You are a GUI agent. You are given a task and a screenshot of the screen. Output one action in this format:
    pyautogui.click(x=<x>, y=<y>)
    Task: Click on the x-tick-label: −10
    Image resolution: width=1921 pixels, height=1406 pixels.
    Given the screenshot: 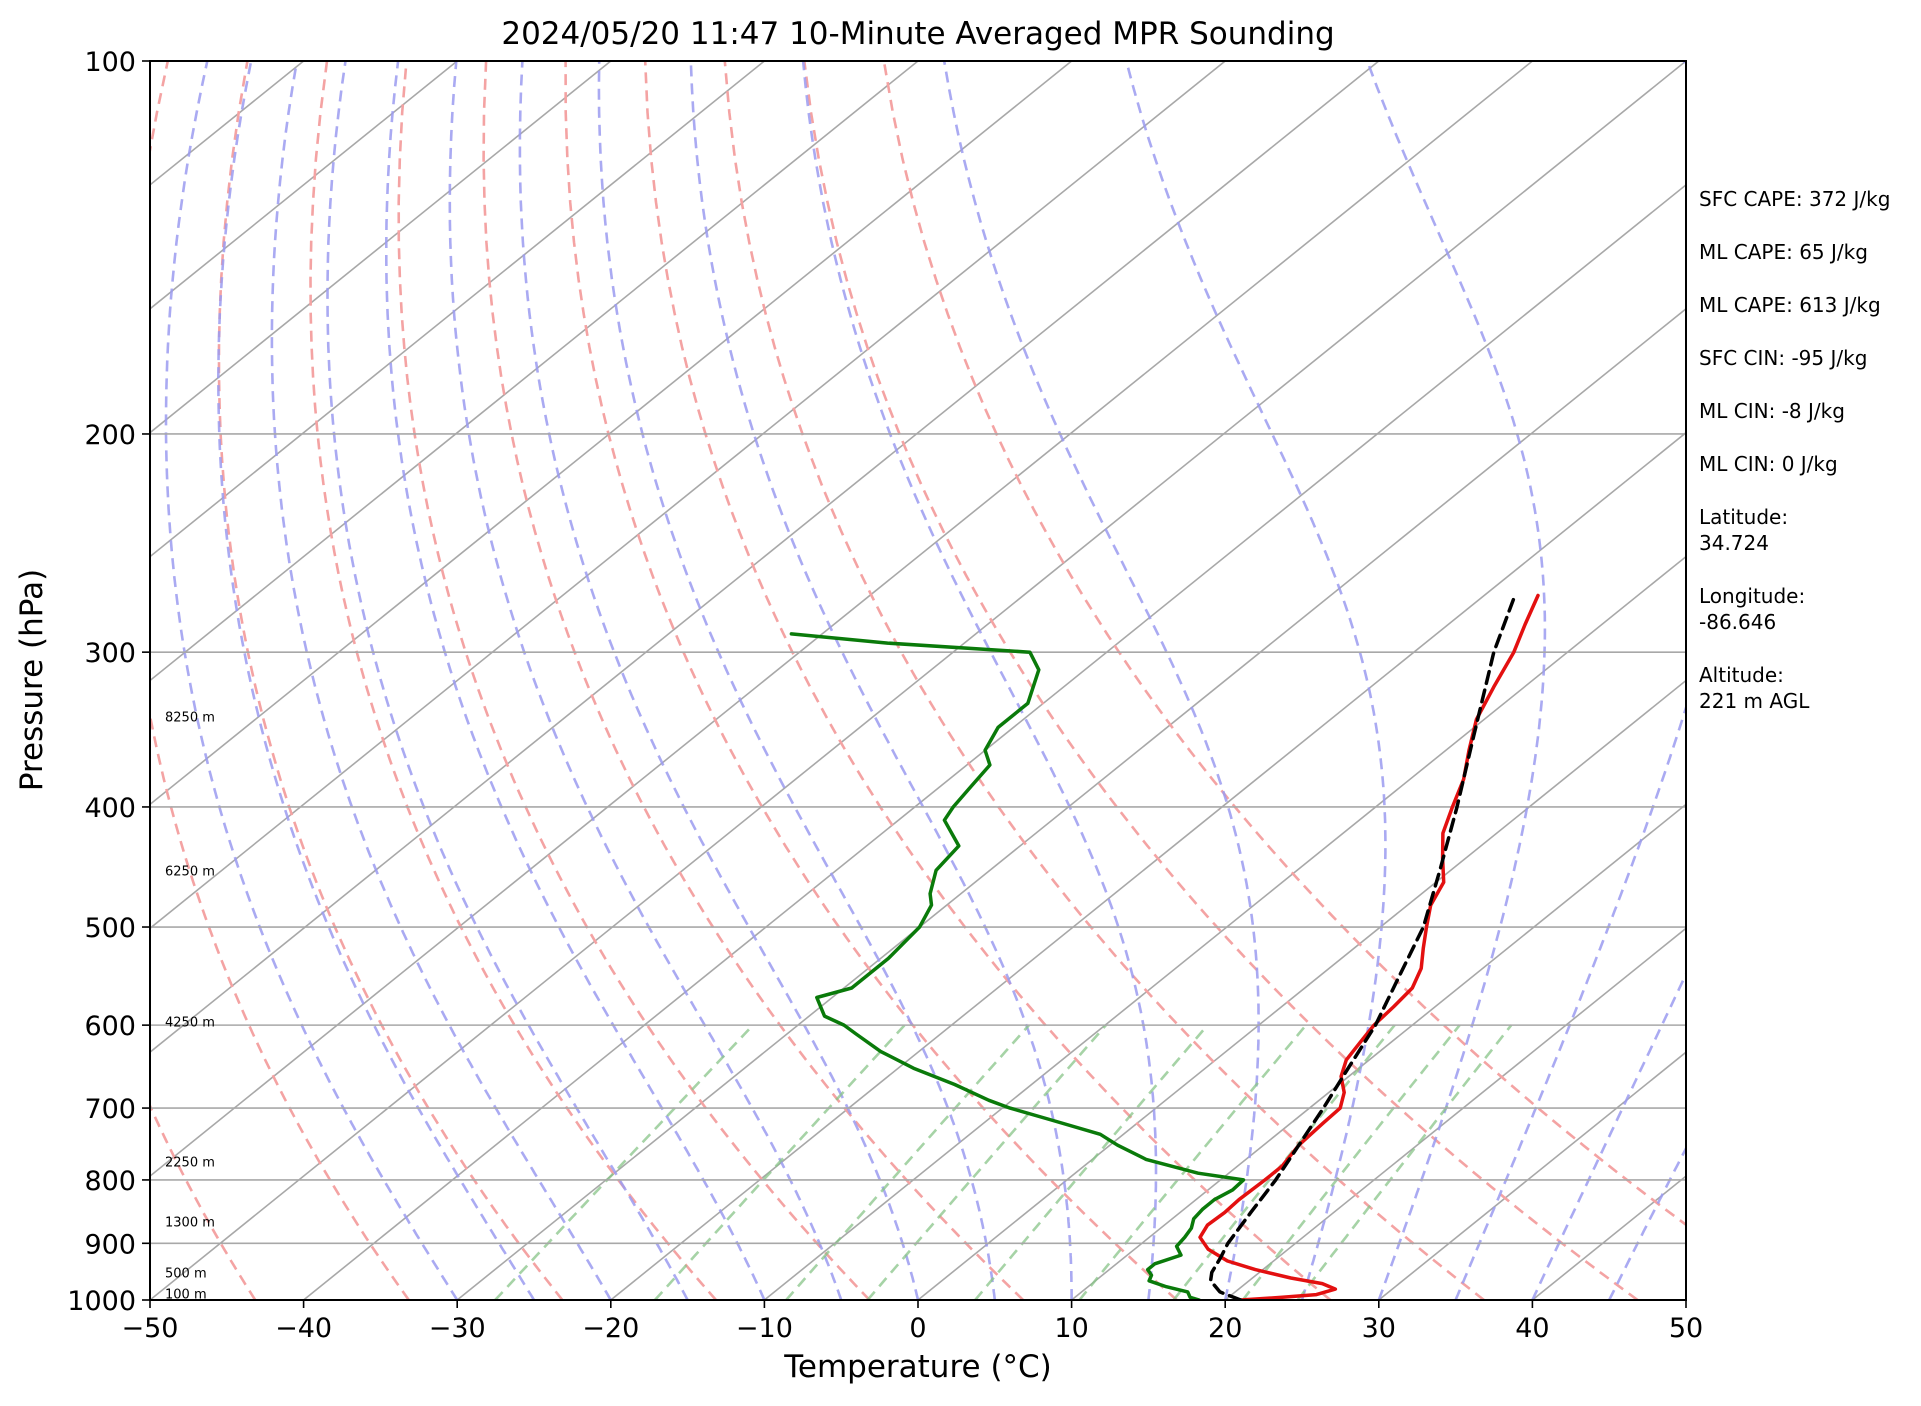 What is the action you would take?
    pyautogui.click(x=764, y=1328)
    